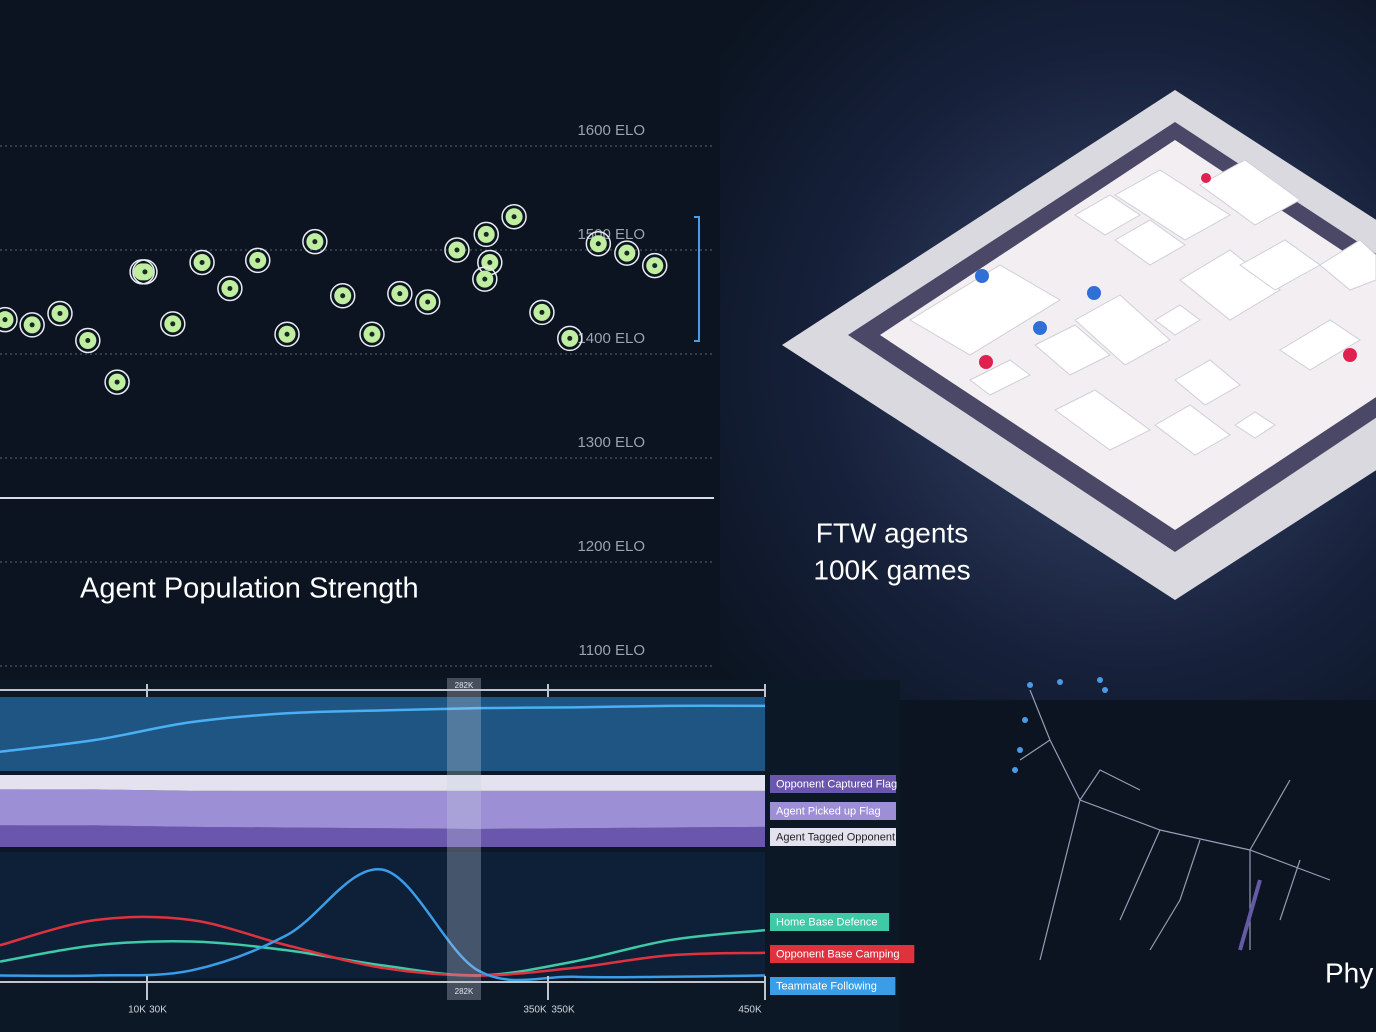 This screenshot has width=1376, height=1032. I want to click on legend-label: Agent Picked up Flag, so click(828, 811).